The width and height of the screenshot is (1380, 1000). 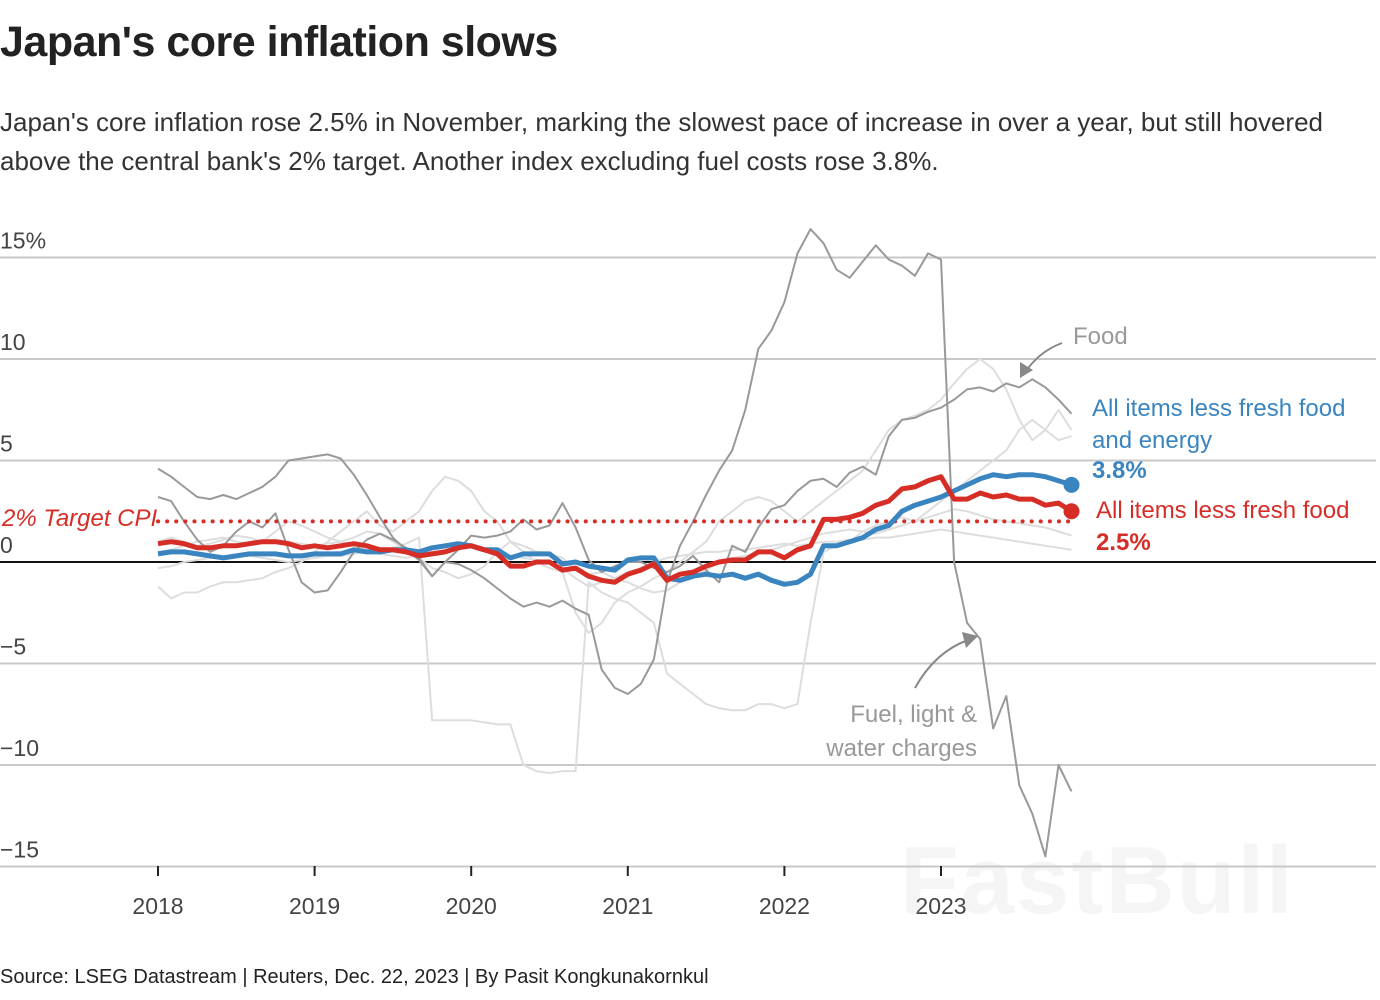 I want to click on x-axis: 2018 2019 2020 2021 2022 2023, so click(x=549, y=892).